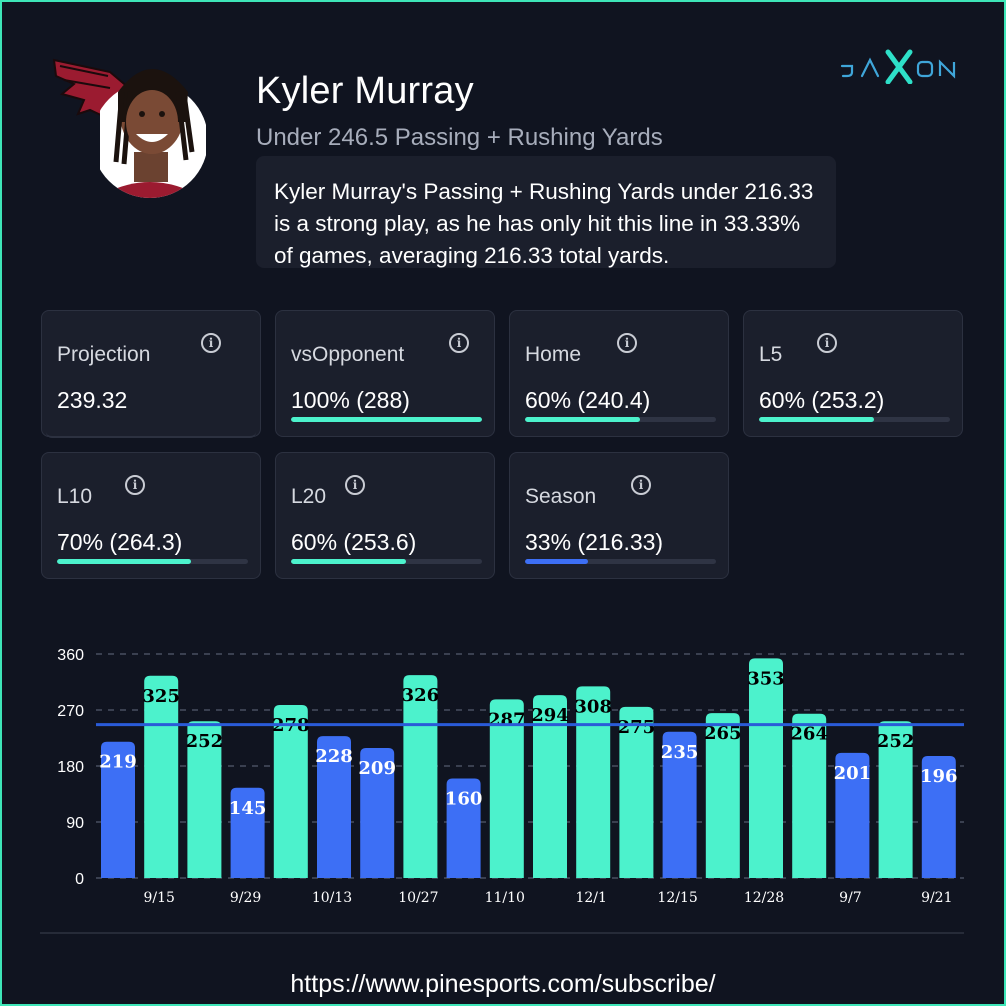 This screenshot has height=1006, width=1006. Describe the element at coordinates (385, 515) in the screenshot. I see `stat-card-l20: L20 i 60% (253.6)` at that location.